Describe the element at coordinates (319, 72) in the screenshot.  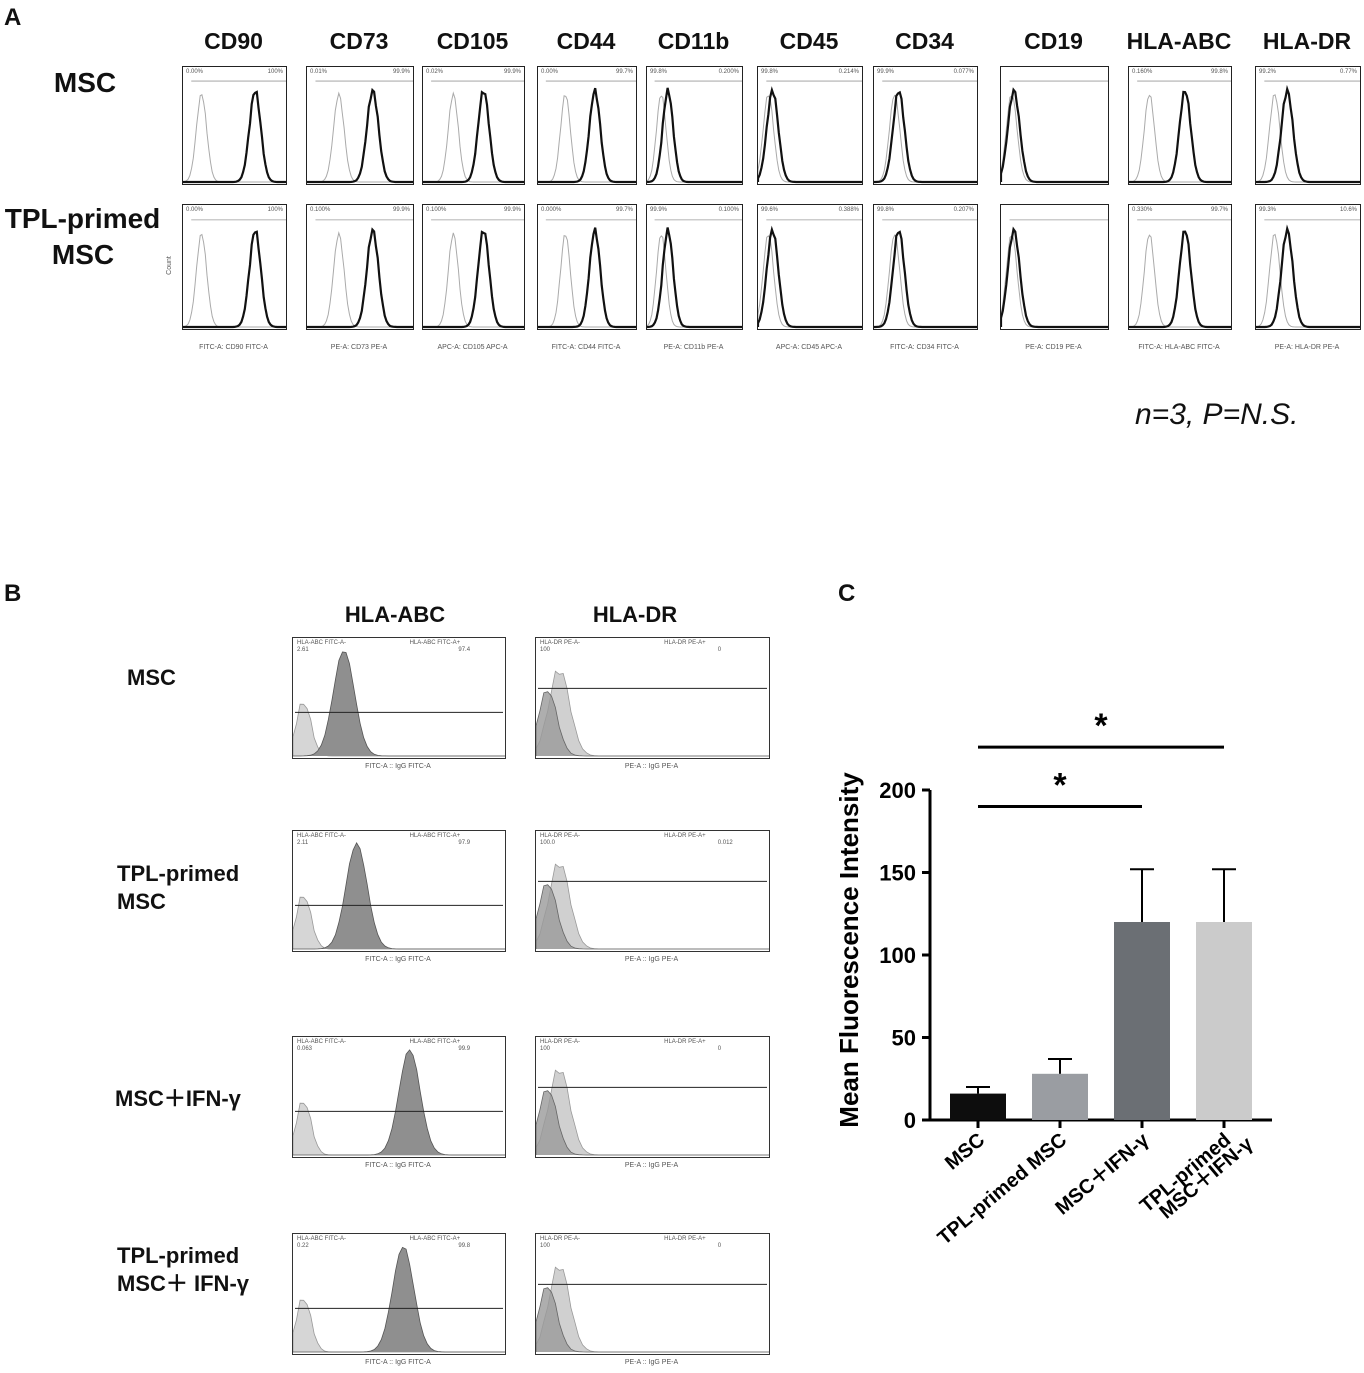
I see `gate-pct-left: 0.01%` at that location.